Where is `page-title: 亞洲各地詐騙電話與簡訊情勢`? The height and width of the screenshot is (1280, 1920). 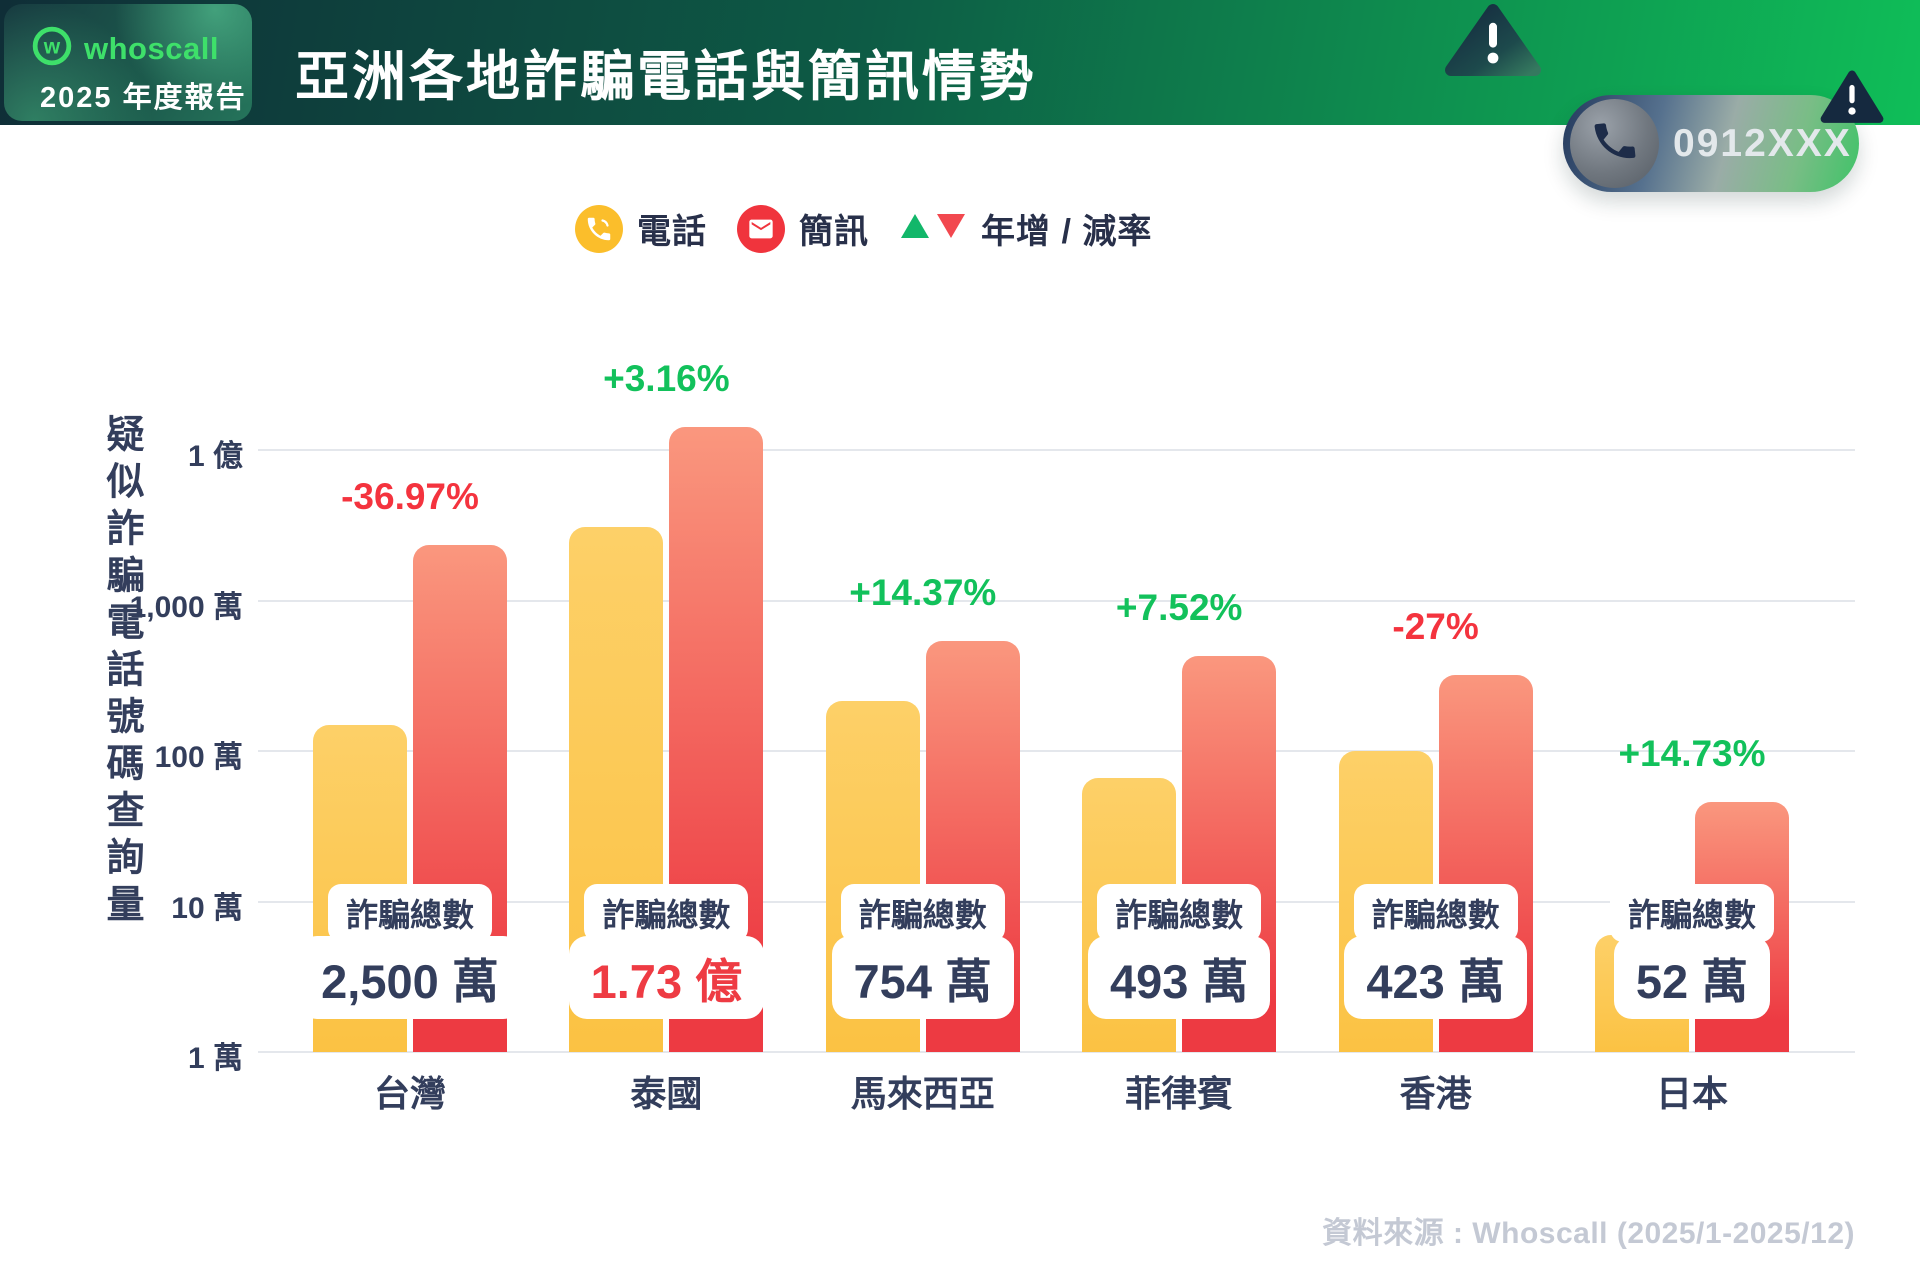 page-title: 亞洲各地詐騙電話與簡訊情勢 is located at coordinates (665, 77).